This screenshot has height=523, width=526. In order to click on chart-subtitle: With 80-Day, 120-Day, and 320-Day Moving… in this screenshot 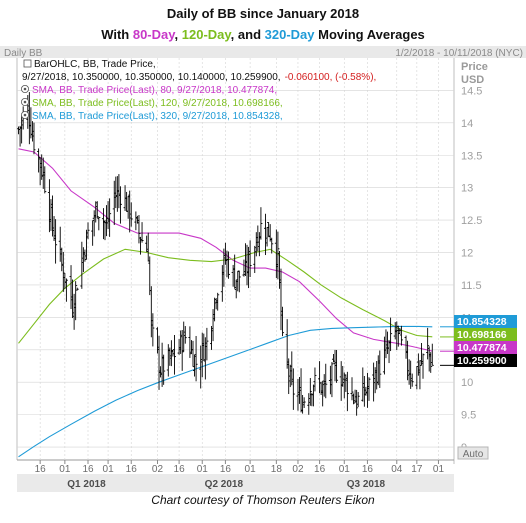, I will do `click(263, 34)`.